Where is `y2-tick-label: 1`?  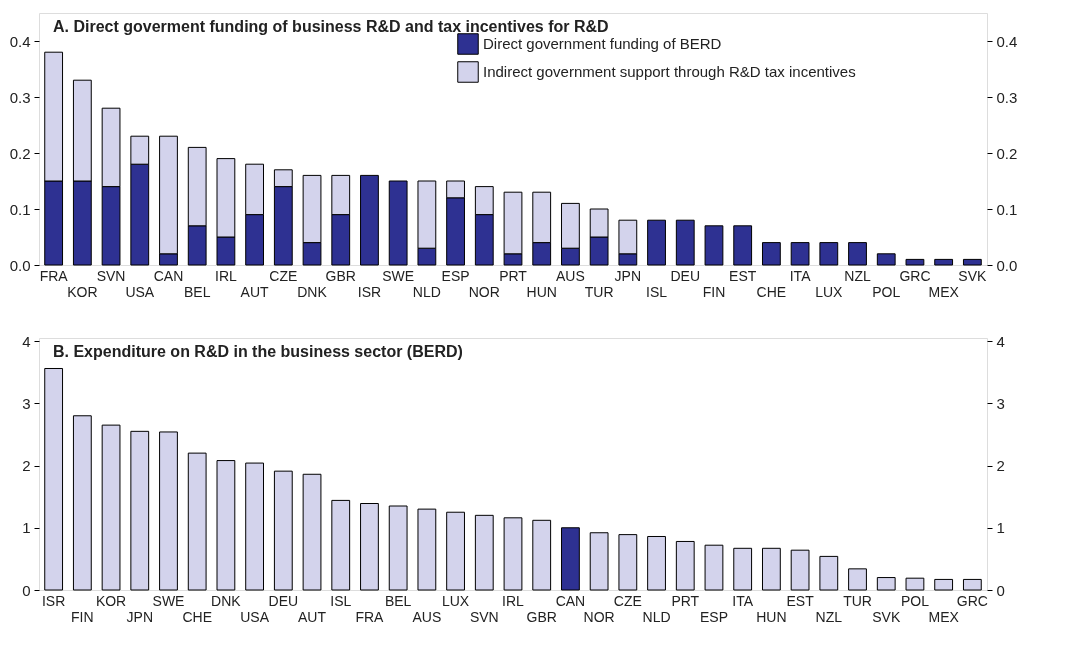
y2-tick-label: 1 is located at coordinates (1000, 528).